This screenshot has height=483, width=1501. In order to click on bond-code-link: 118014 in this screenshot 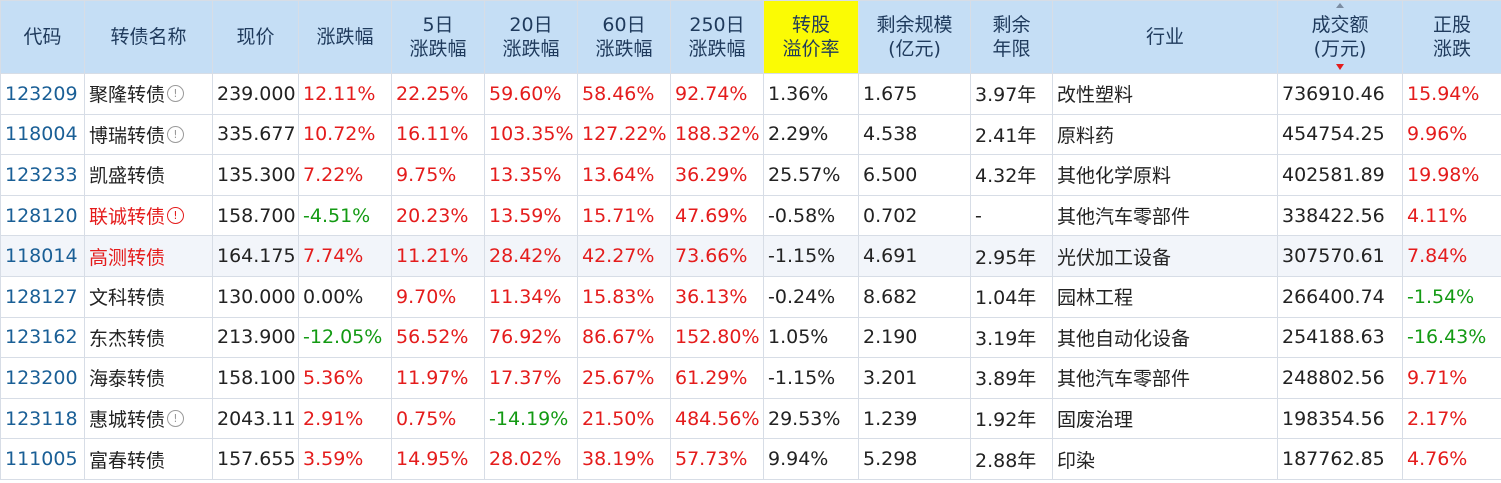, I will do `click(41, 256)`.